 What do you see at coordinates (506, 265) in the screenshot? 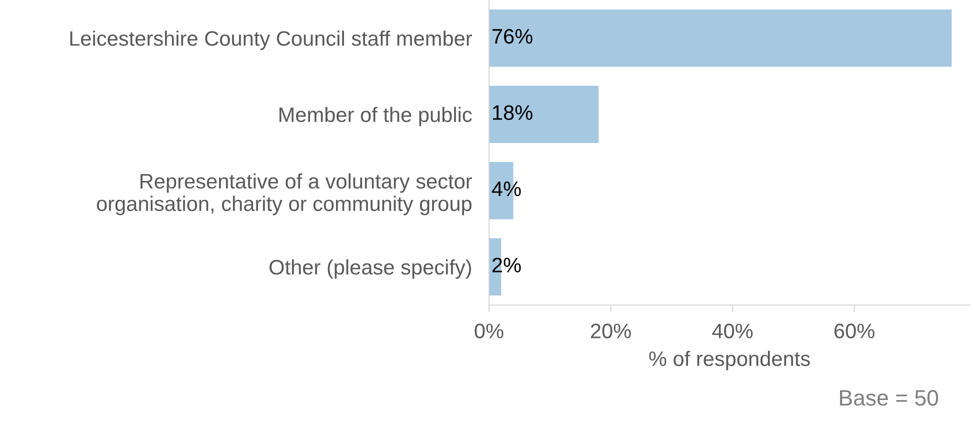
I see `data-label: 2%` at bounding box center [506, 265].